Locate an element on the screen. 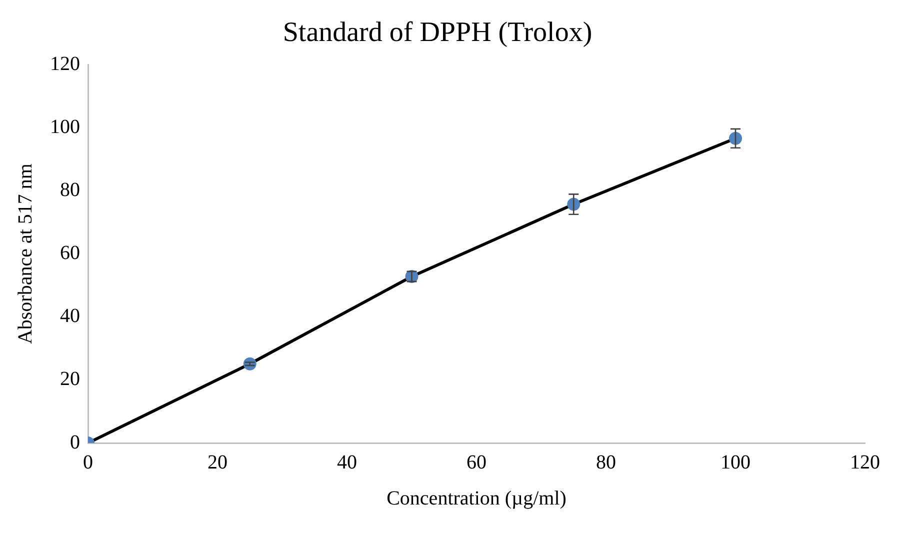  y-tick-label: 40 is located at coordinates (70, 316).